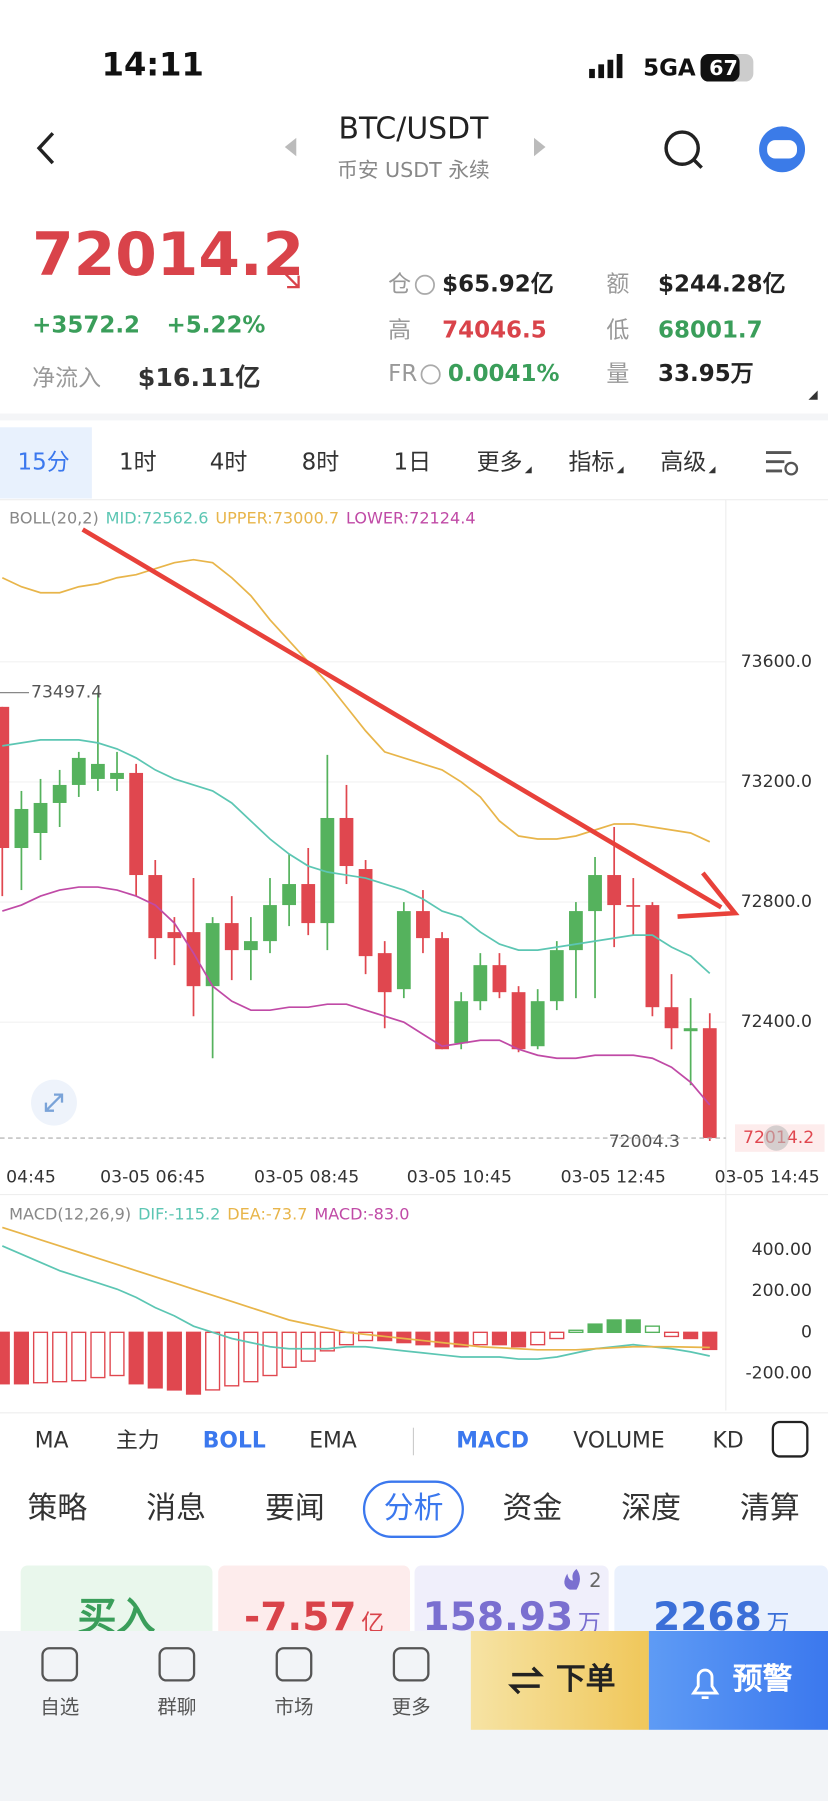 This screenshot has width=828, height=1805. Describe the element at coordinates (412, 462) in the screenshot. I see `timeframe: 1日` at that location.